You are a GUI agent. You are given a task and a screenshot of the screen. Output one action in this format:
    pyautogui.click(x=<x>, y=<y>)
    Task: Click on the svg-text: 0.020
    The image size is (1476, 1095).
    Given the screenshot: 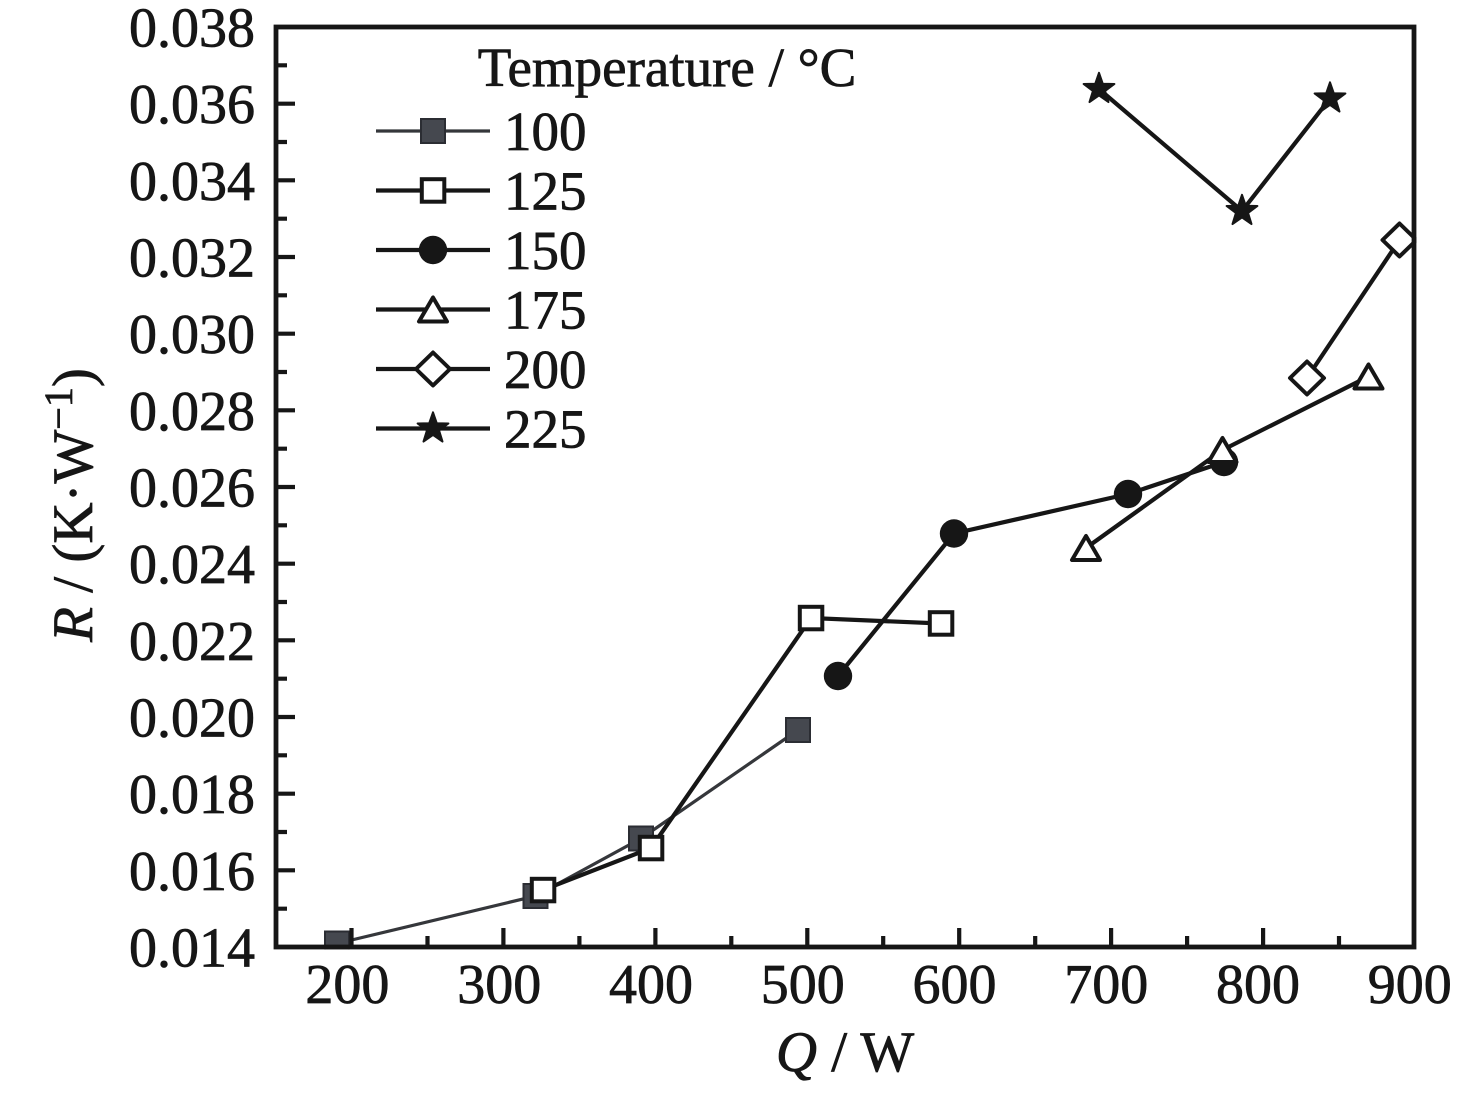 What is the action you would take?
    pyautogui.click(x=192, y=719)
    